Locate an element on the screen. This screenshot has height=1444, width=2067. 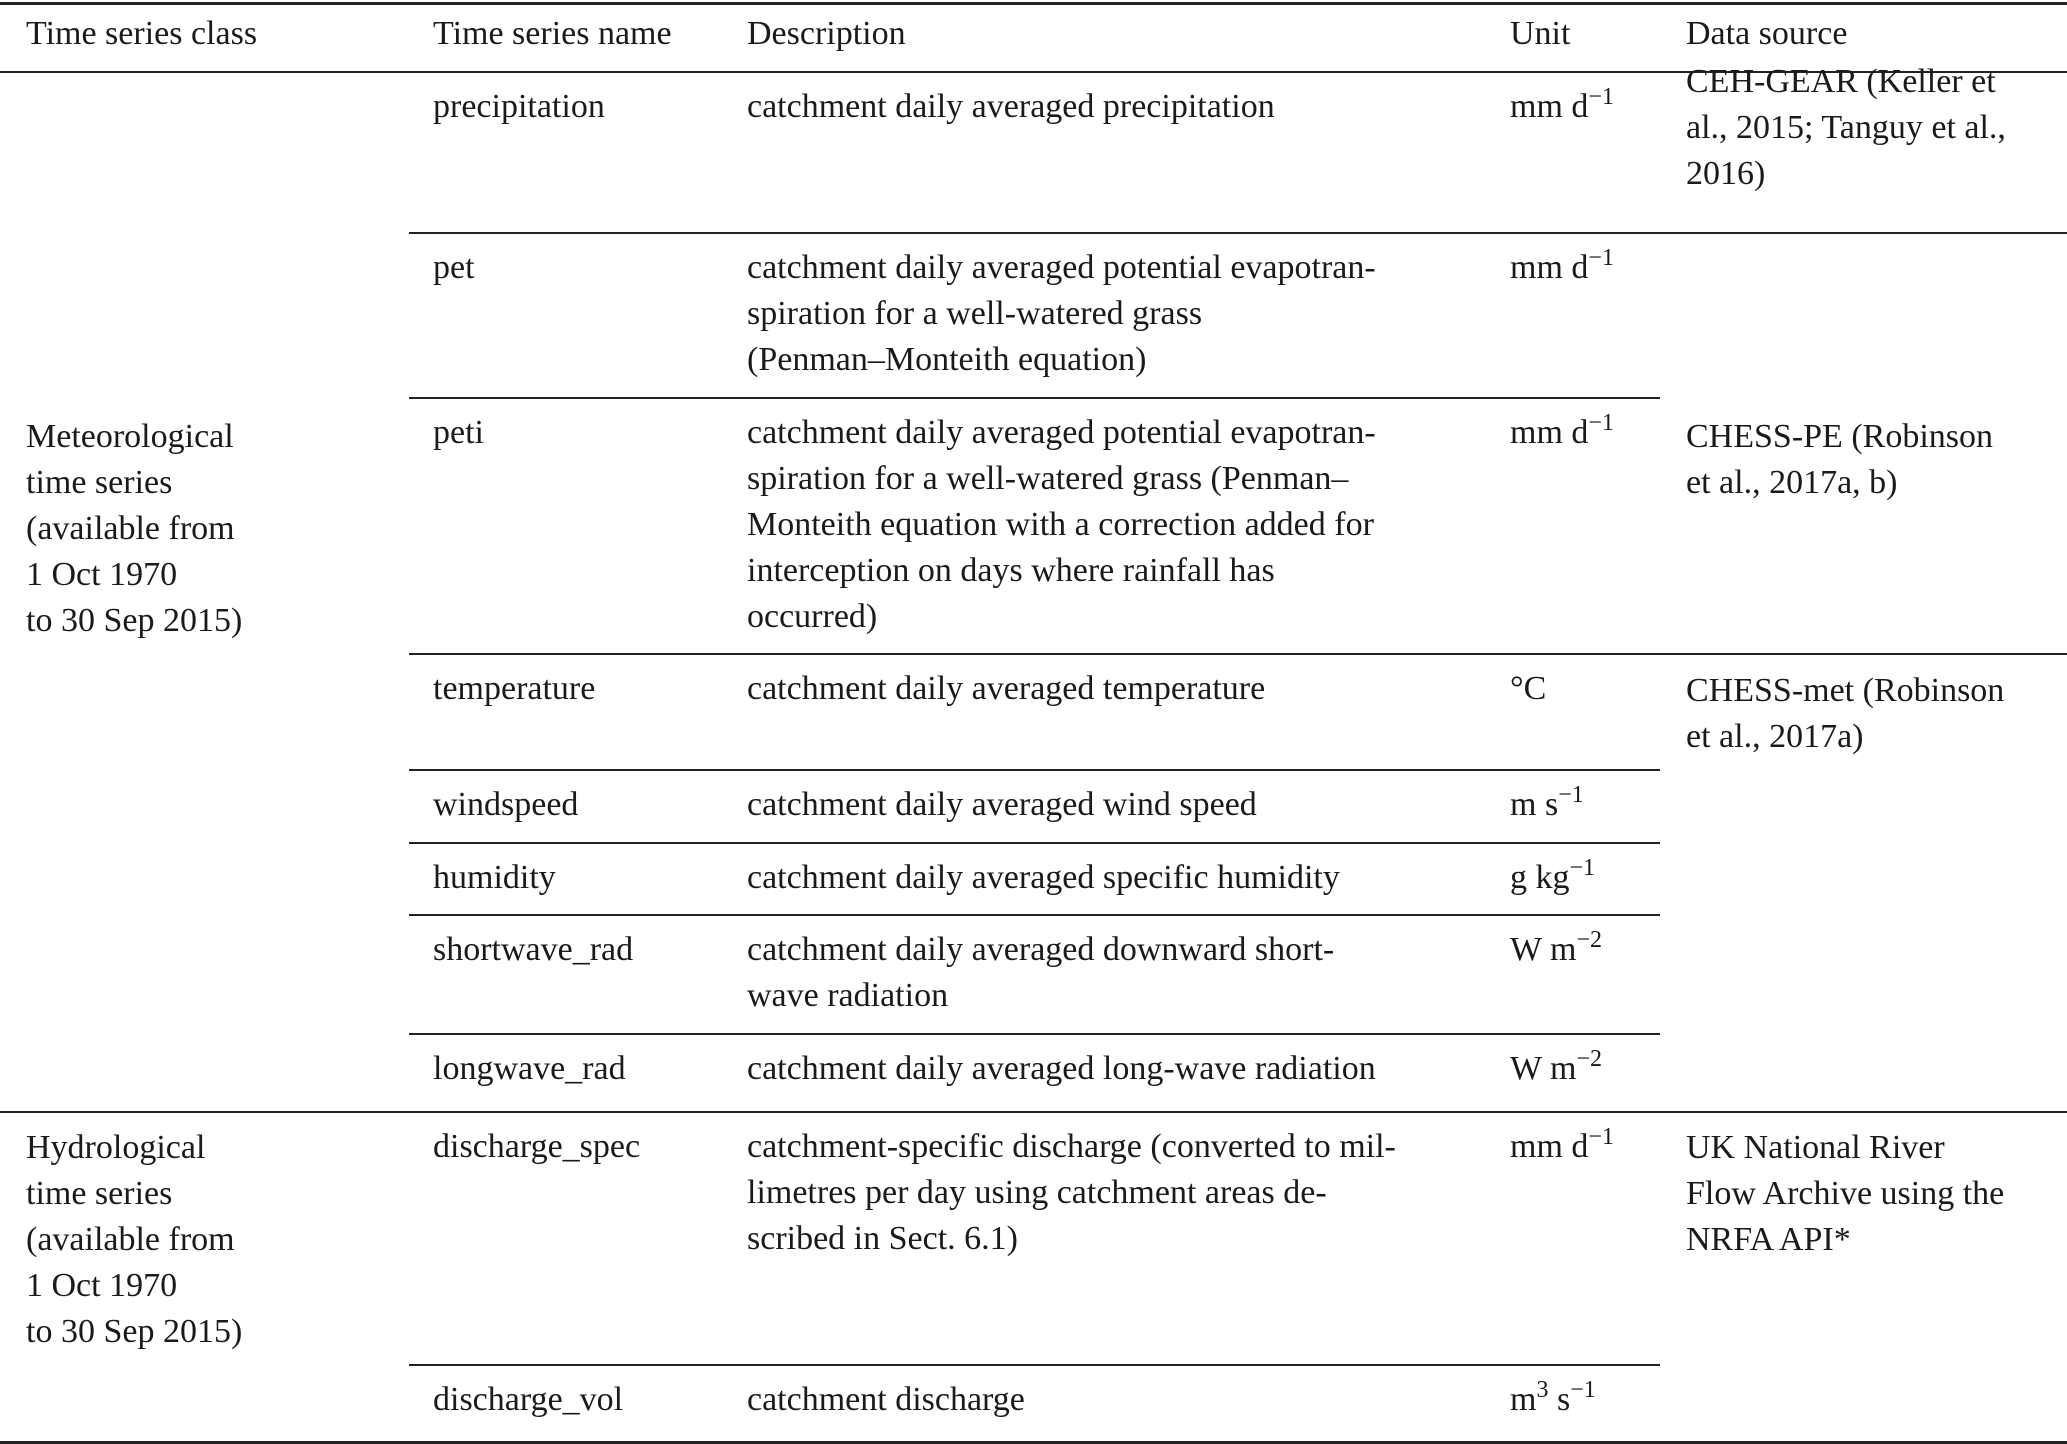
header-cell: Description is located at coordinates (826, 33).